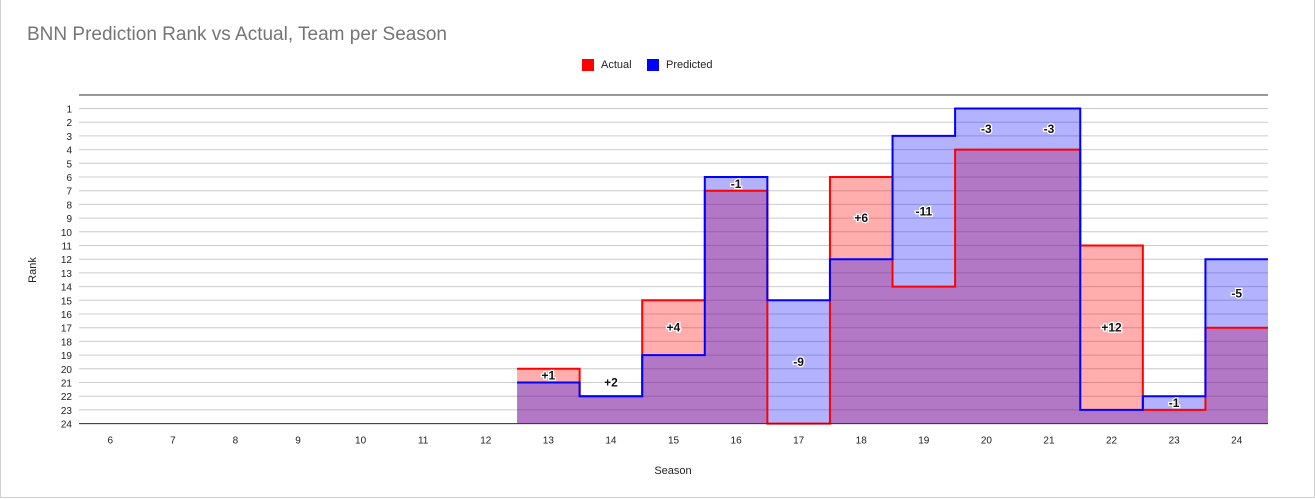  Describe the element at coordinates (67, 411) in the screenshot. I see `y-tick-label-23: 23` at that location.